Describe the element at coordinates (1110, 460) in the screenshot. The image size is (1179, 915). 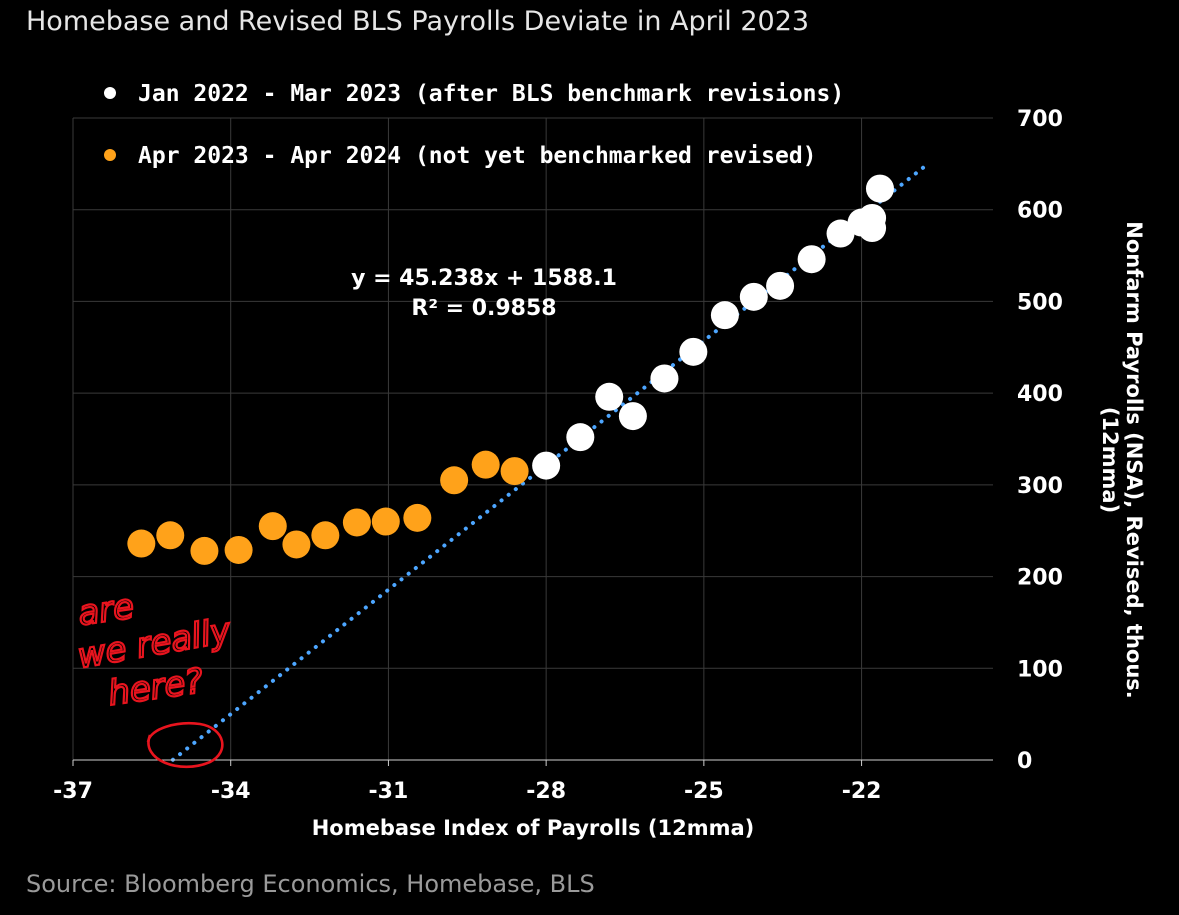
I see `y-axis-label-unit: (12mma)` at that location.